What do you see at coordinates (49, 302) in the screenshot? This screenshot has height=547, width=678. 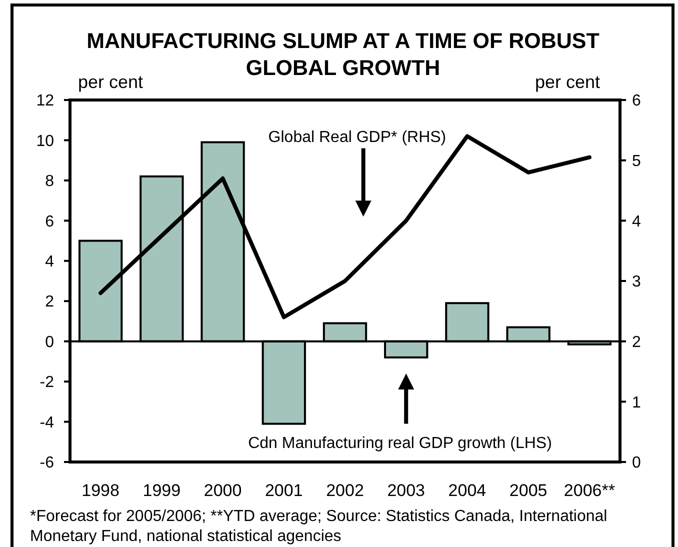 I see `y-tick-label: 2` at bounding box center [49, 302].